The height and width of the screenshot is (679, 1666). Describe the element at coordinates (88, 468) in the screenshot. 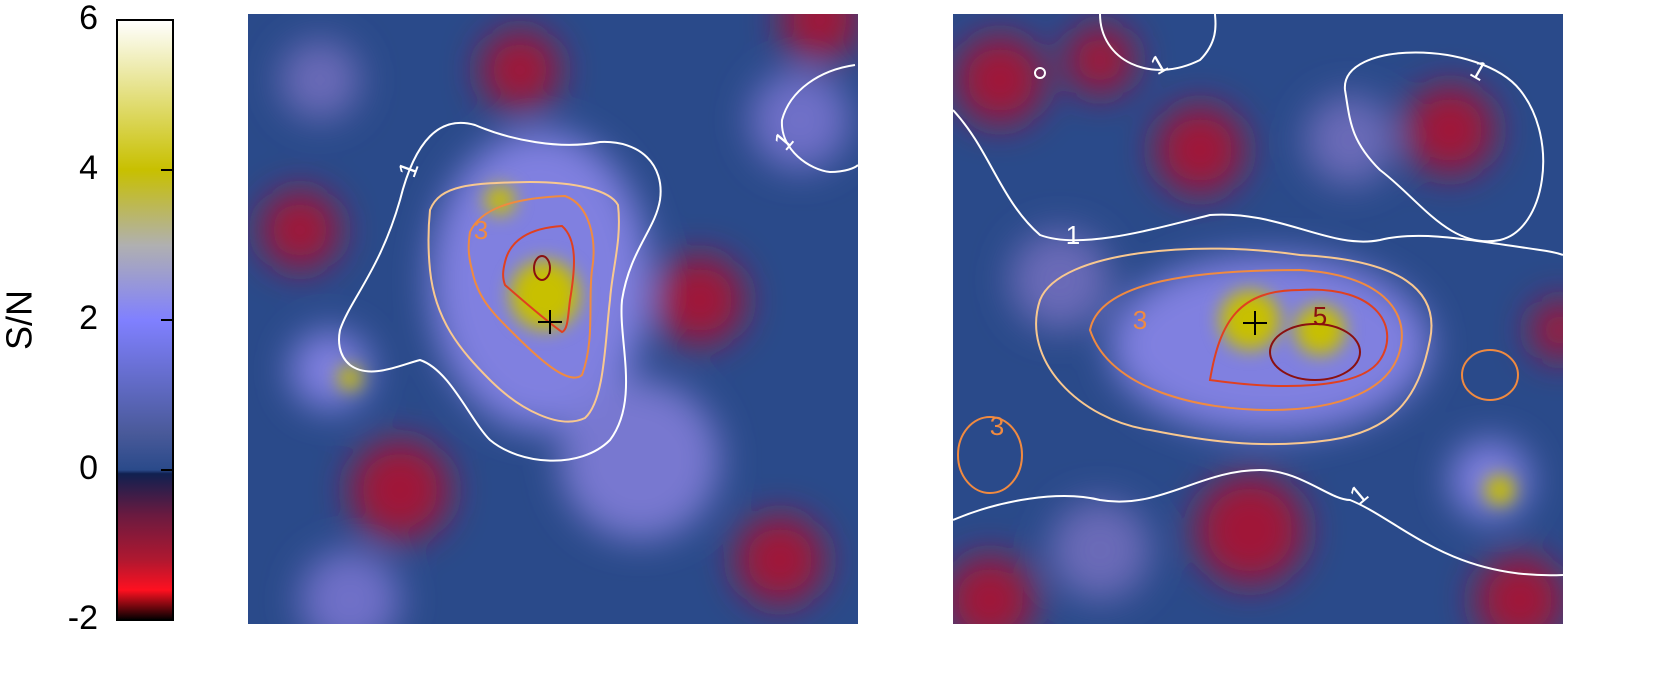

I see `y-tick-label: 0` at that location.